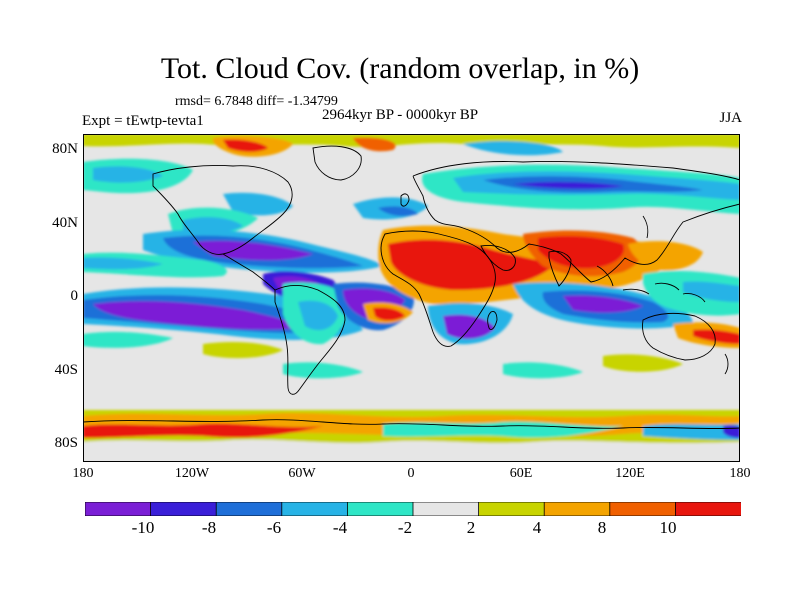 This screenshot has height=600, width=800. What do you see at coordinates (740, 473) in the screenshot?
I see `lon-tick-180e: 180` at bounding box center [740, 473].